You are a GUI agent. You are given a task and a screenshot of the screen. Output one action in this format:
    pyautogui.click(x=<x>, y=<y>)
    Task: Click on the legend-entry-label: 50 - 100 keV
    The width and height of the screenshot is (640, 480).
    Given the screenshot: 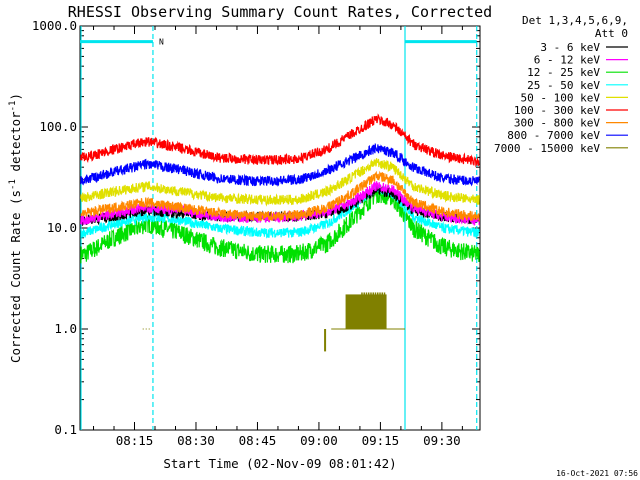 What is the action you would take?
    pyautogui.click(x=561, y=97)
    